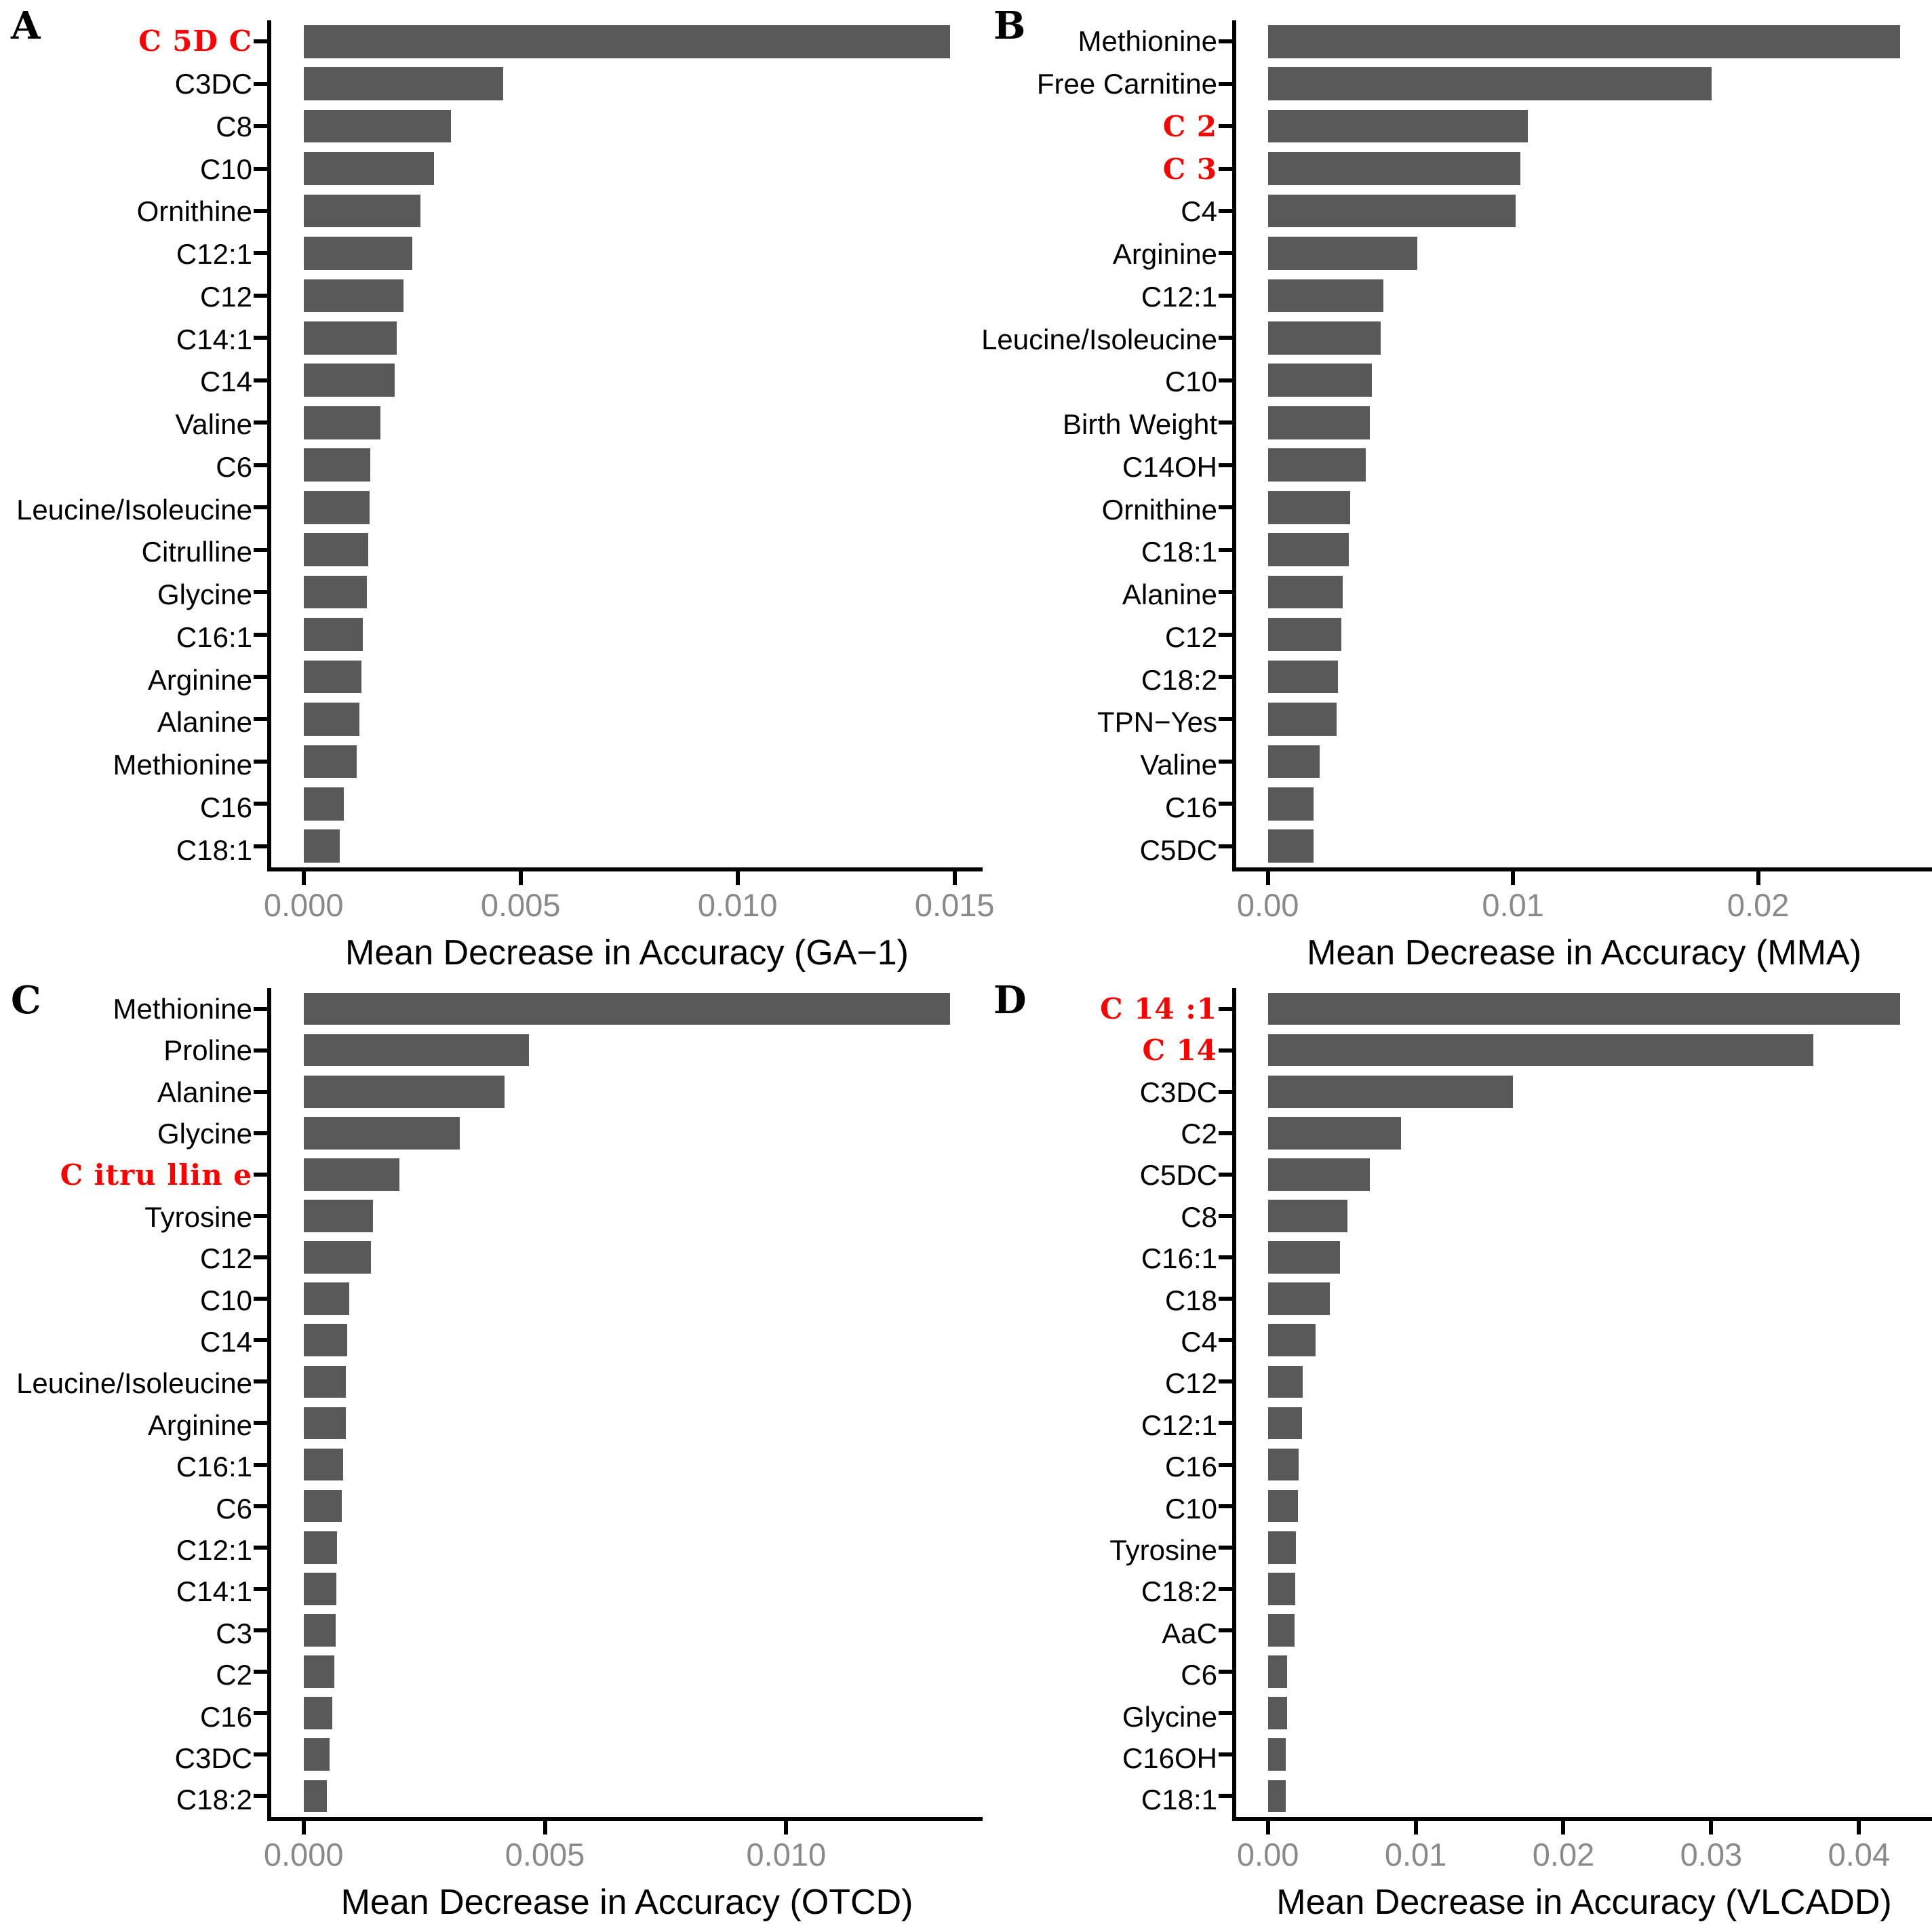 This screenshot has width=1932, height=1924. Describe the element at coordinates (234, 1508) in the screenshot. I see `category-label-C6: C6` at that location.